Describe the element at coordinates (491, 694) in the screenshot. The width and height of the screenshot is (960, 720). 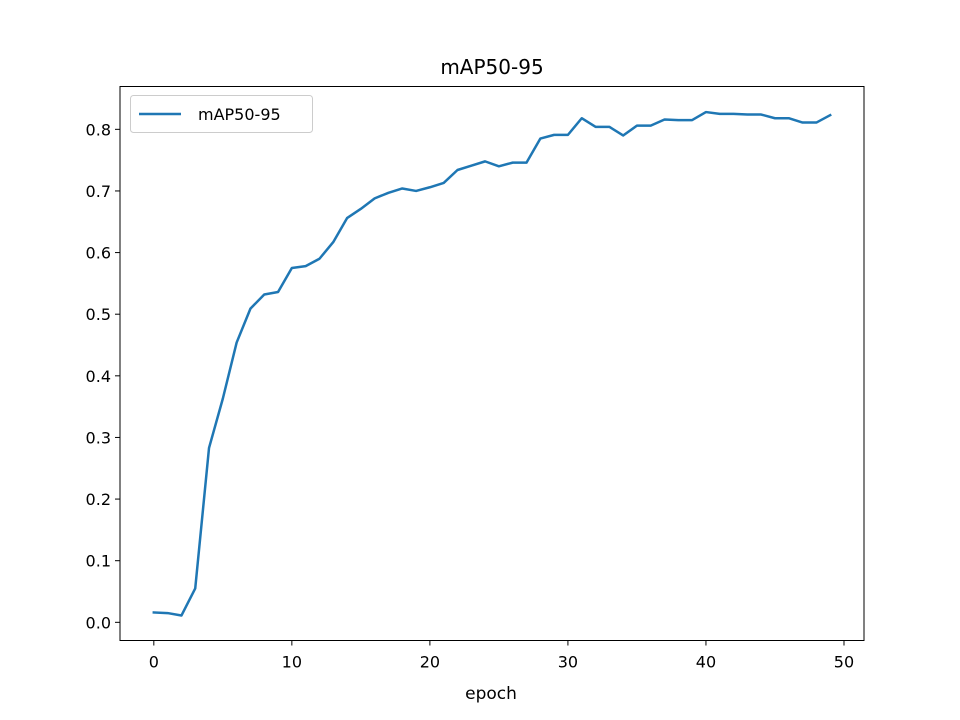
I see `x-axis-title: epoch` at that location.